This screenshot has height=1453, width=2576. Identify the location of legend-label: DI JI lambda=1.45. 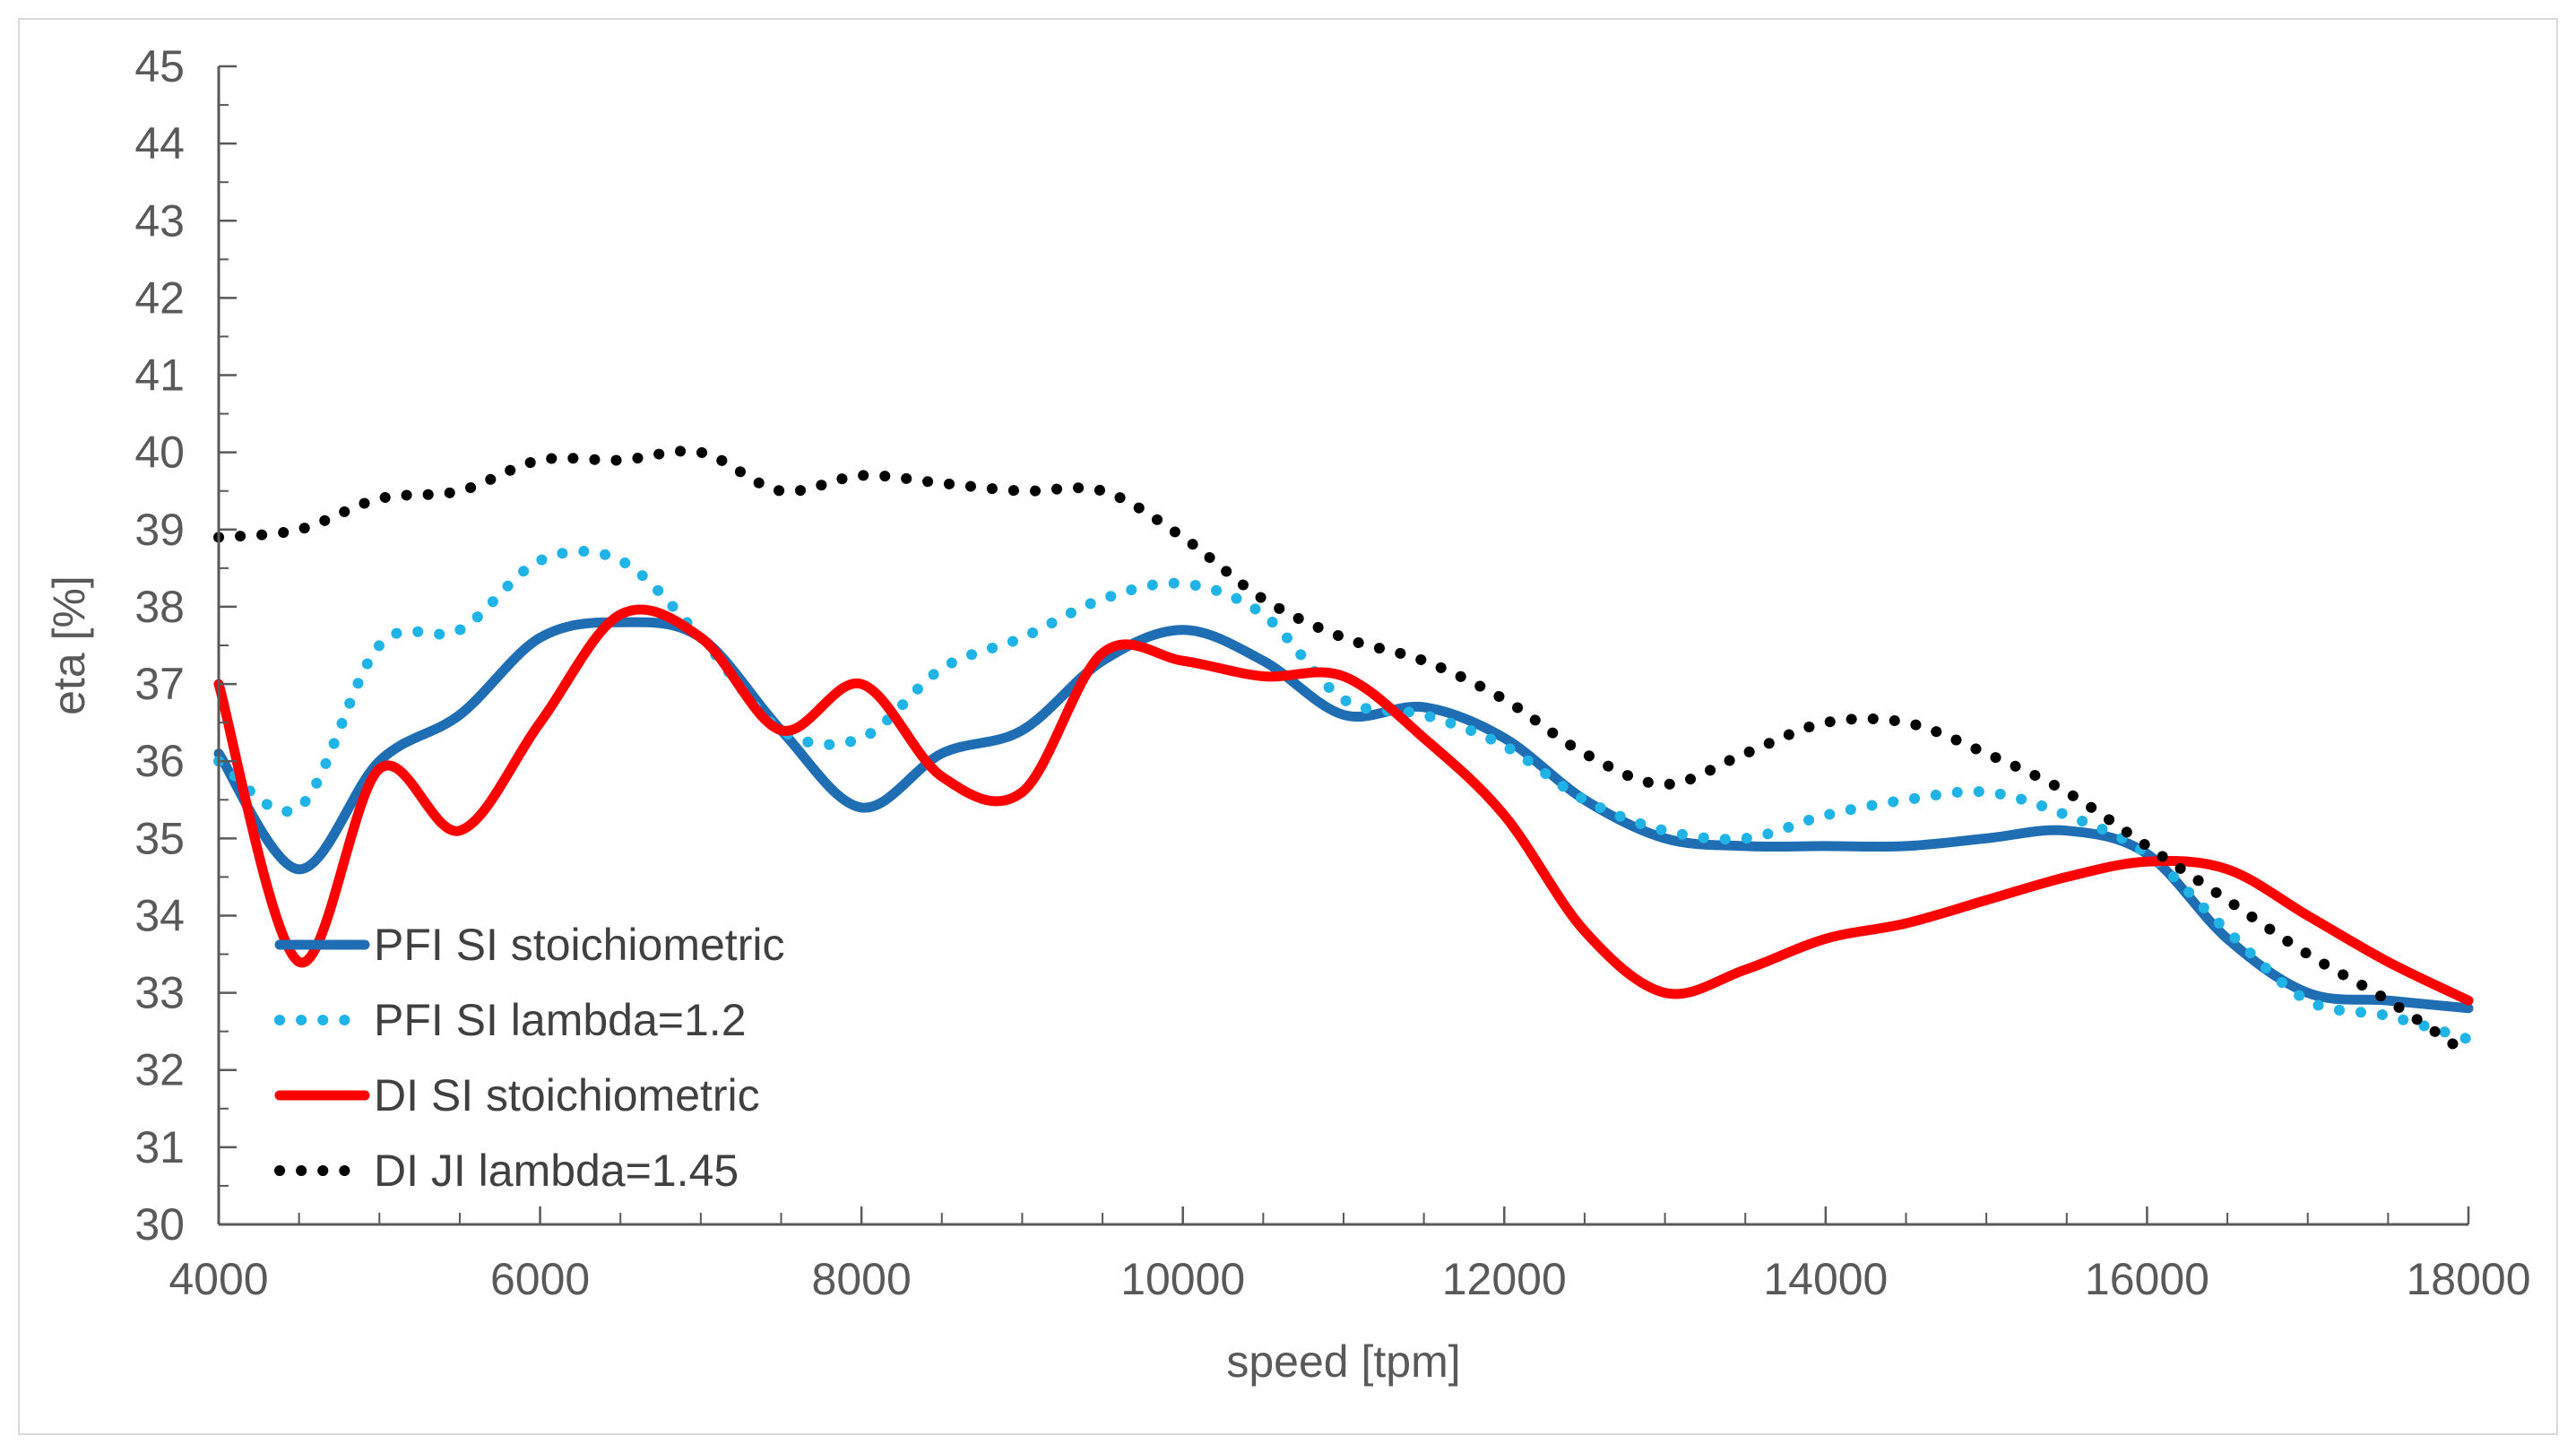
(556, 1171).